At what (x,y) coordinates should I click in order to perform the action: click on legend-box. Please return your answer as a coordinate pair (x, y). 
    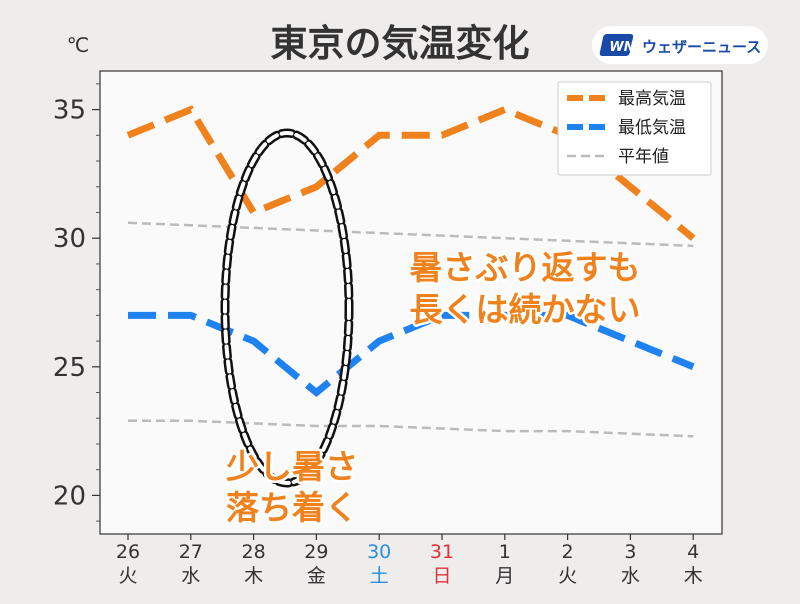
    Looking at the image, I should click on (634, 128).